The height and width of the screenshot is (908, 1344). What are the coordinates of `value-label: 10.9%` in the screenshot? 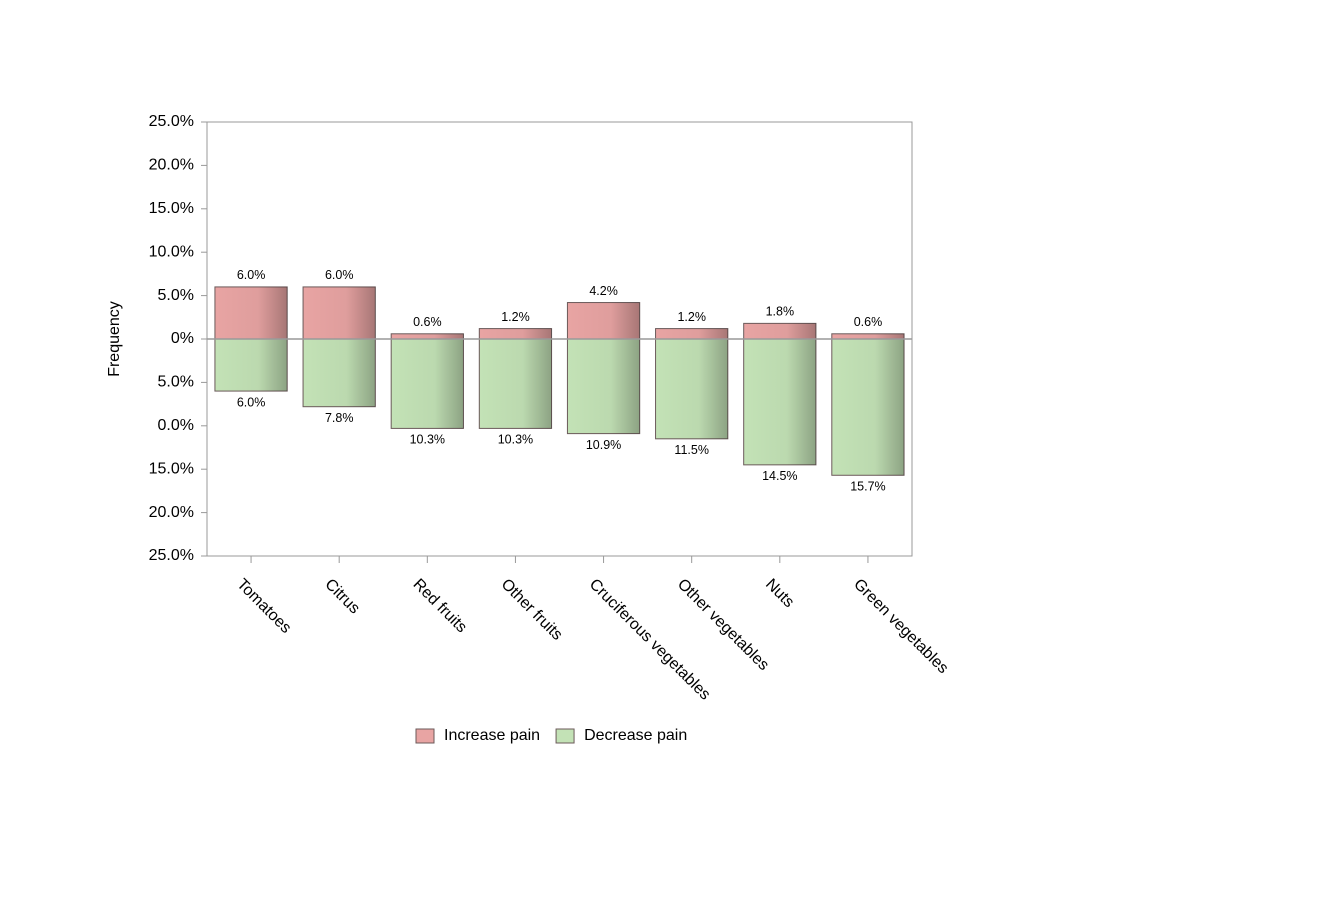 It's located at (603, 445).